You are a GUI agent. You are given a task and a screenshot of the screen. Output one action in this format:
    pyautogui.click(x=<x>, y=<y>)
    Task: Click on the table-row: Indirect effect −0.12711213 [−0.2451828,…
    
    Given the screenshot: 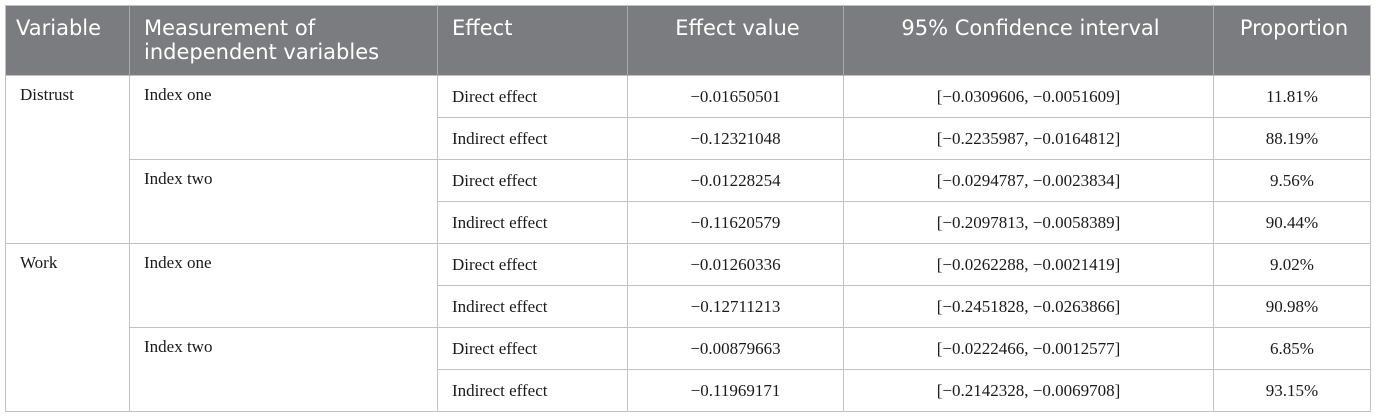 What is the action you would take?
    pyautogui.click(x=688, y=306)
    